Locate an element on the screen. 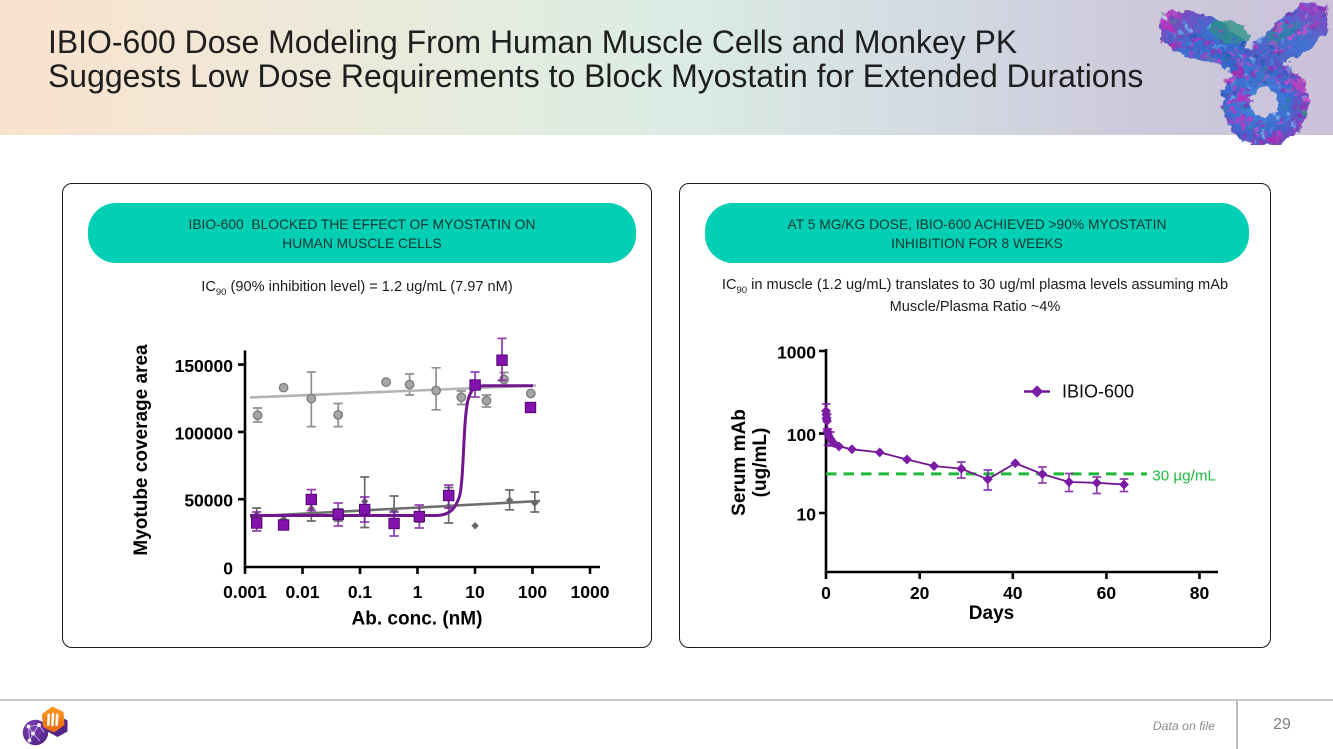 This screenshot has height=749, width=1333. svg-text: 0.1 is located at coordinates (360, 592).